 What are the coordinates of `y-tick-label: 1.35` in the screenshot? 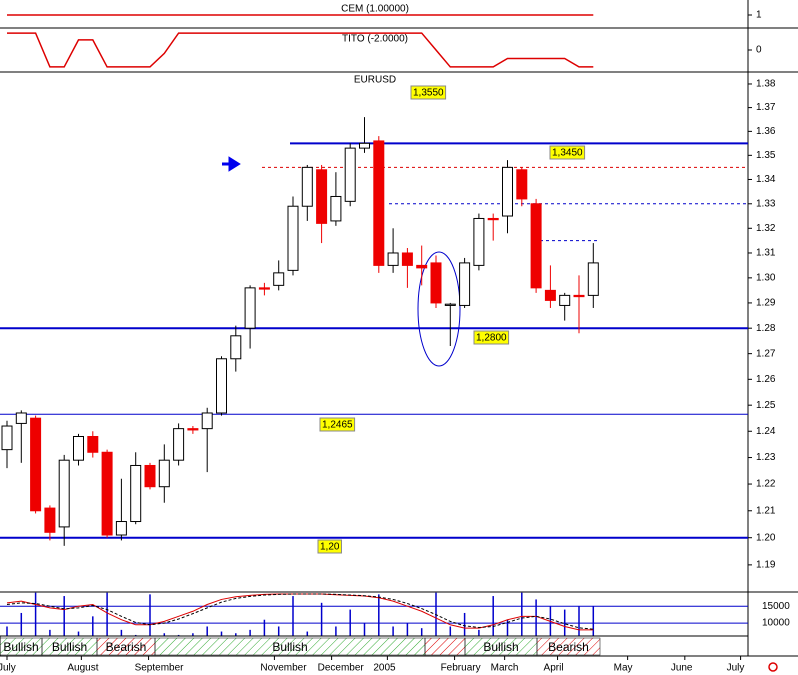 It's located at (766, 155).